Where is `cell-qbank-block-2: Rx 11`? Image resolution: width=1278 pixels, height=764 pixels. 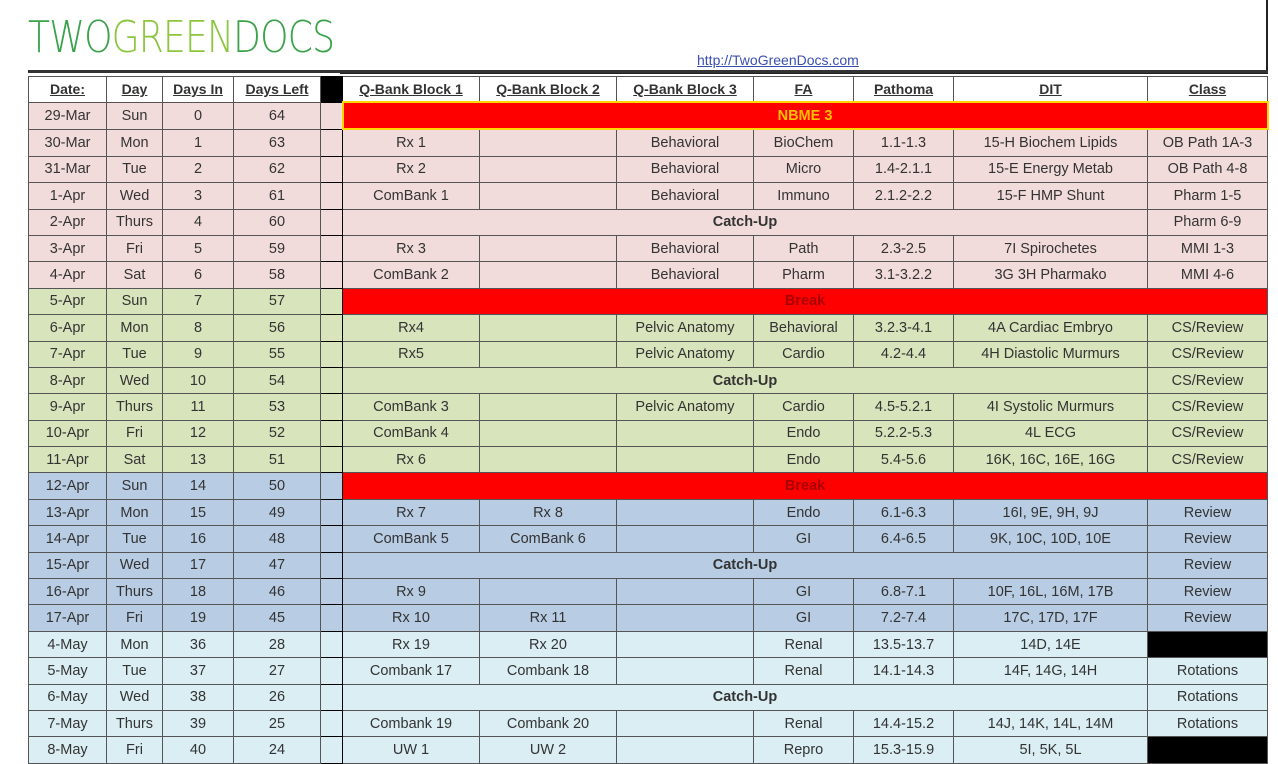
cell-qbank-block-2: Rx 11 is located at coordinates (548, 618).